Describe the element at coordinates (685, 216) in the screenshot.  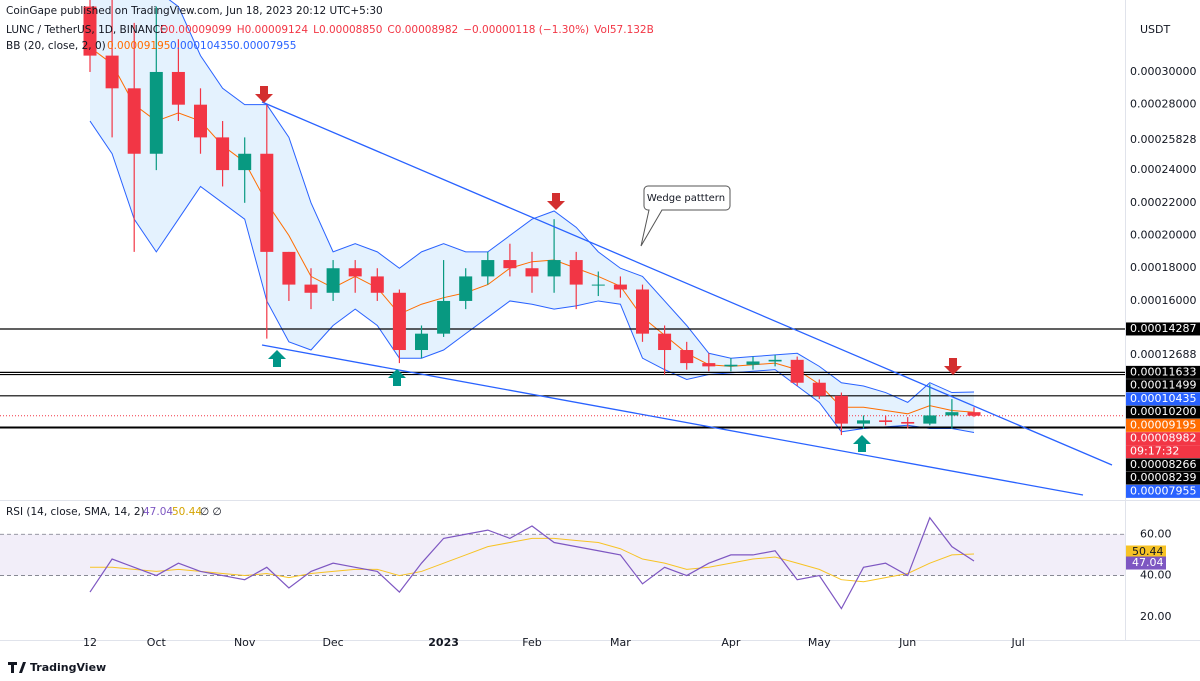
I see `callout` at that location.